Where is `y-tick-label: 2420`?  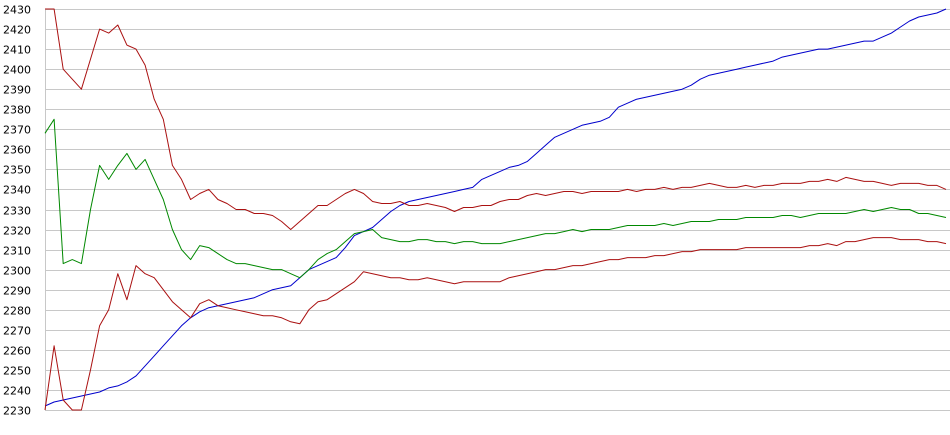
y-tick-label: 2420 is located at coordinates (17, 30).